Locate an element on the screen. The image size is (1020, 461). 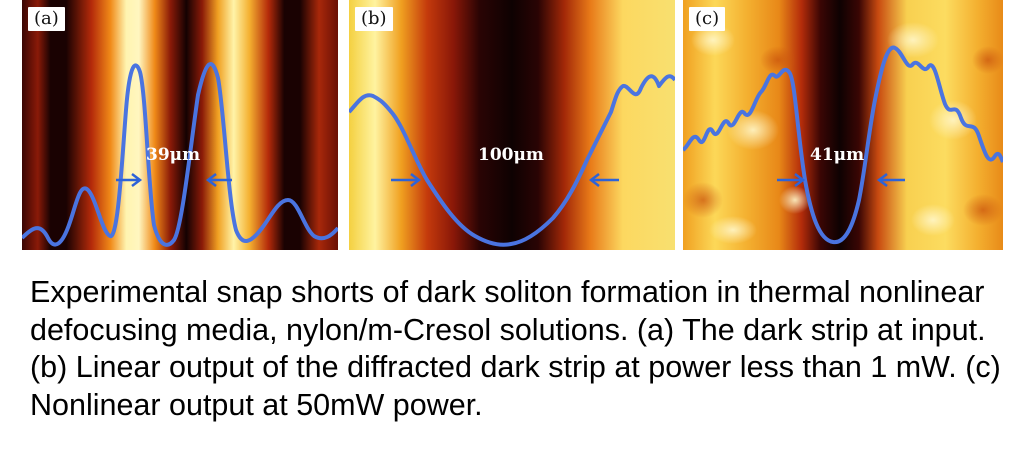
intensity-profile-a is located at coordinates (180, 154).